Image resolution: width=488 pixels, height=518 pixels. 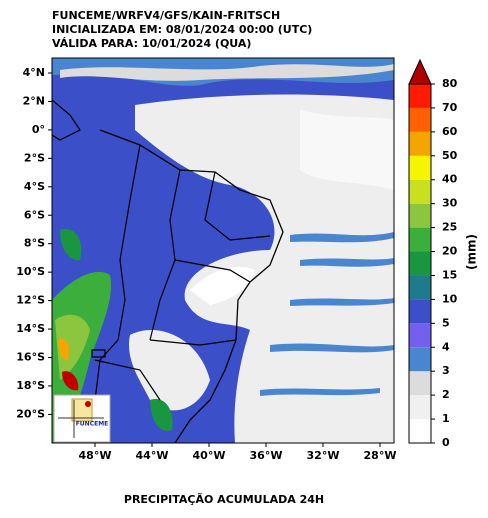 What do you see at coordinates (472, 252) in the screenshot?
I see `colorbar-unit: (mm)` at bounding box center [472, 252].